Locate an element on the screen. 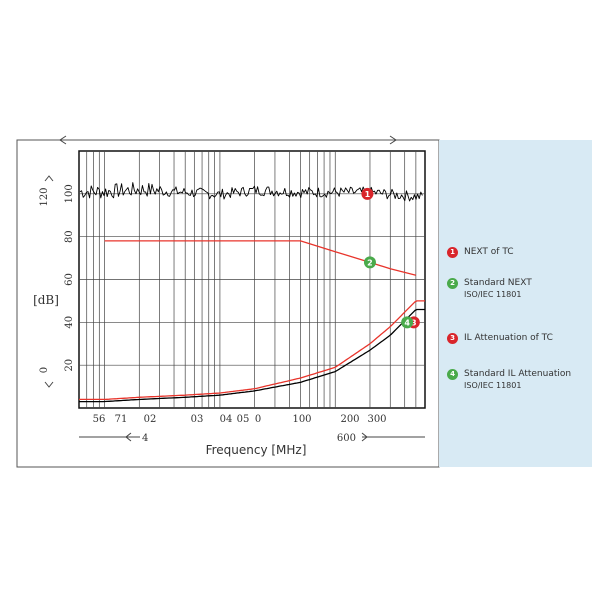  top-right-bracket is located at coordinates (393, 140).